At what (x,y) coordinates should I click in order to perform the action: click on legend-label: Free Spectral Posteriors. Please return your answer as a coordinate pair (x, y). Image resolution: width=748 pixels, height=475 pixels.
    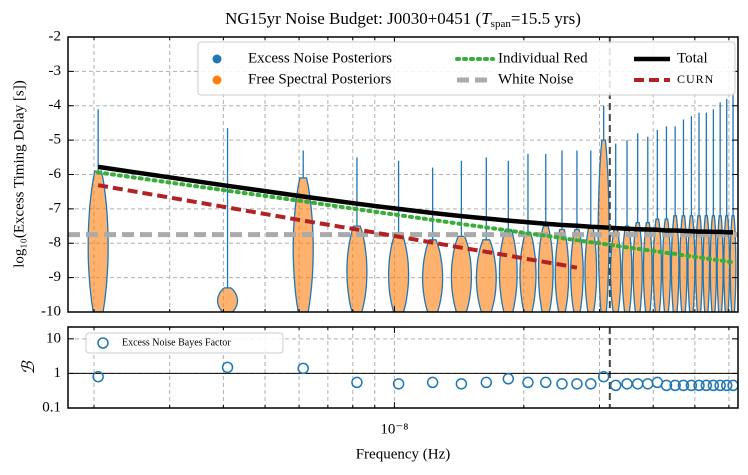
    Looking at the image, I should click on (319, 79).